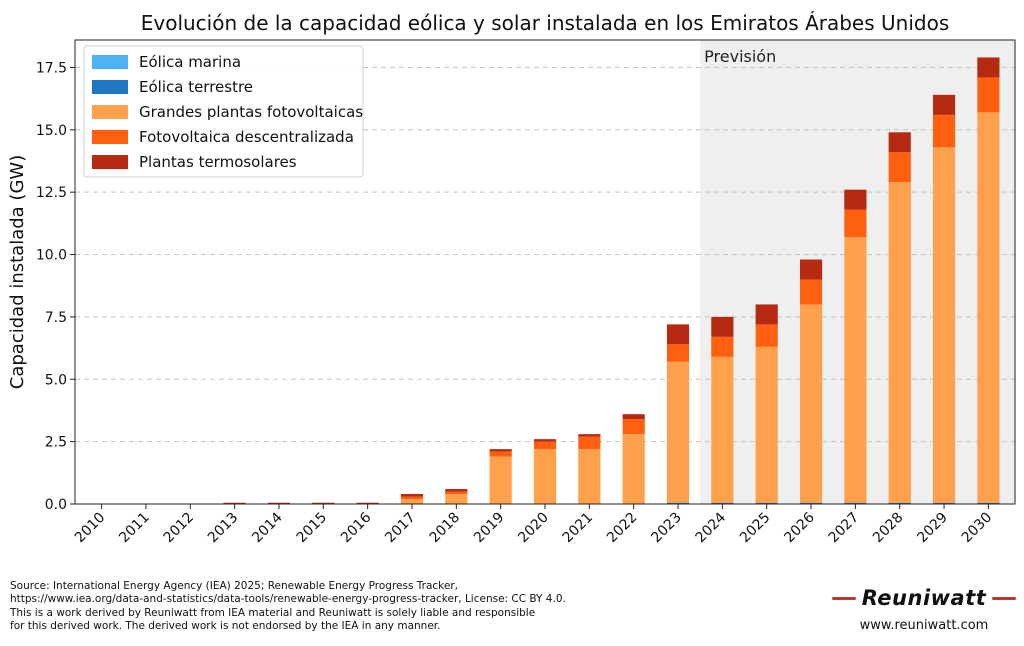 This screenshot has height=646, width=1024. What do you see at coordinates (56, 380) in the screenshot?
I see `y-tick-label: 5.0` at bounding box center [56, 380].